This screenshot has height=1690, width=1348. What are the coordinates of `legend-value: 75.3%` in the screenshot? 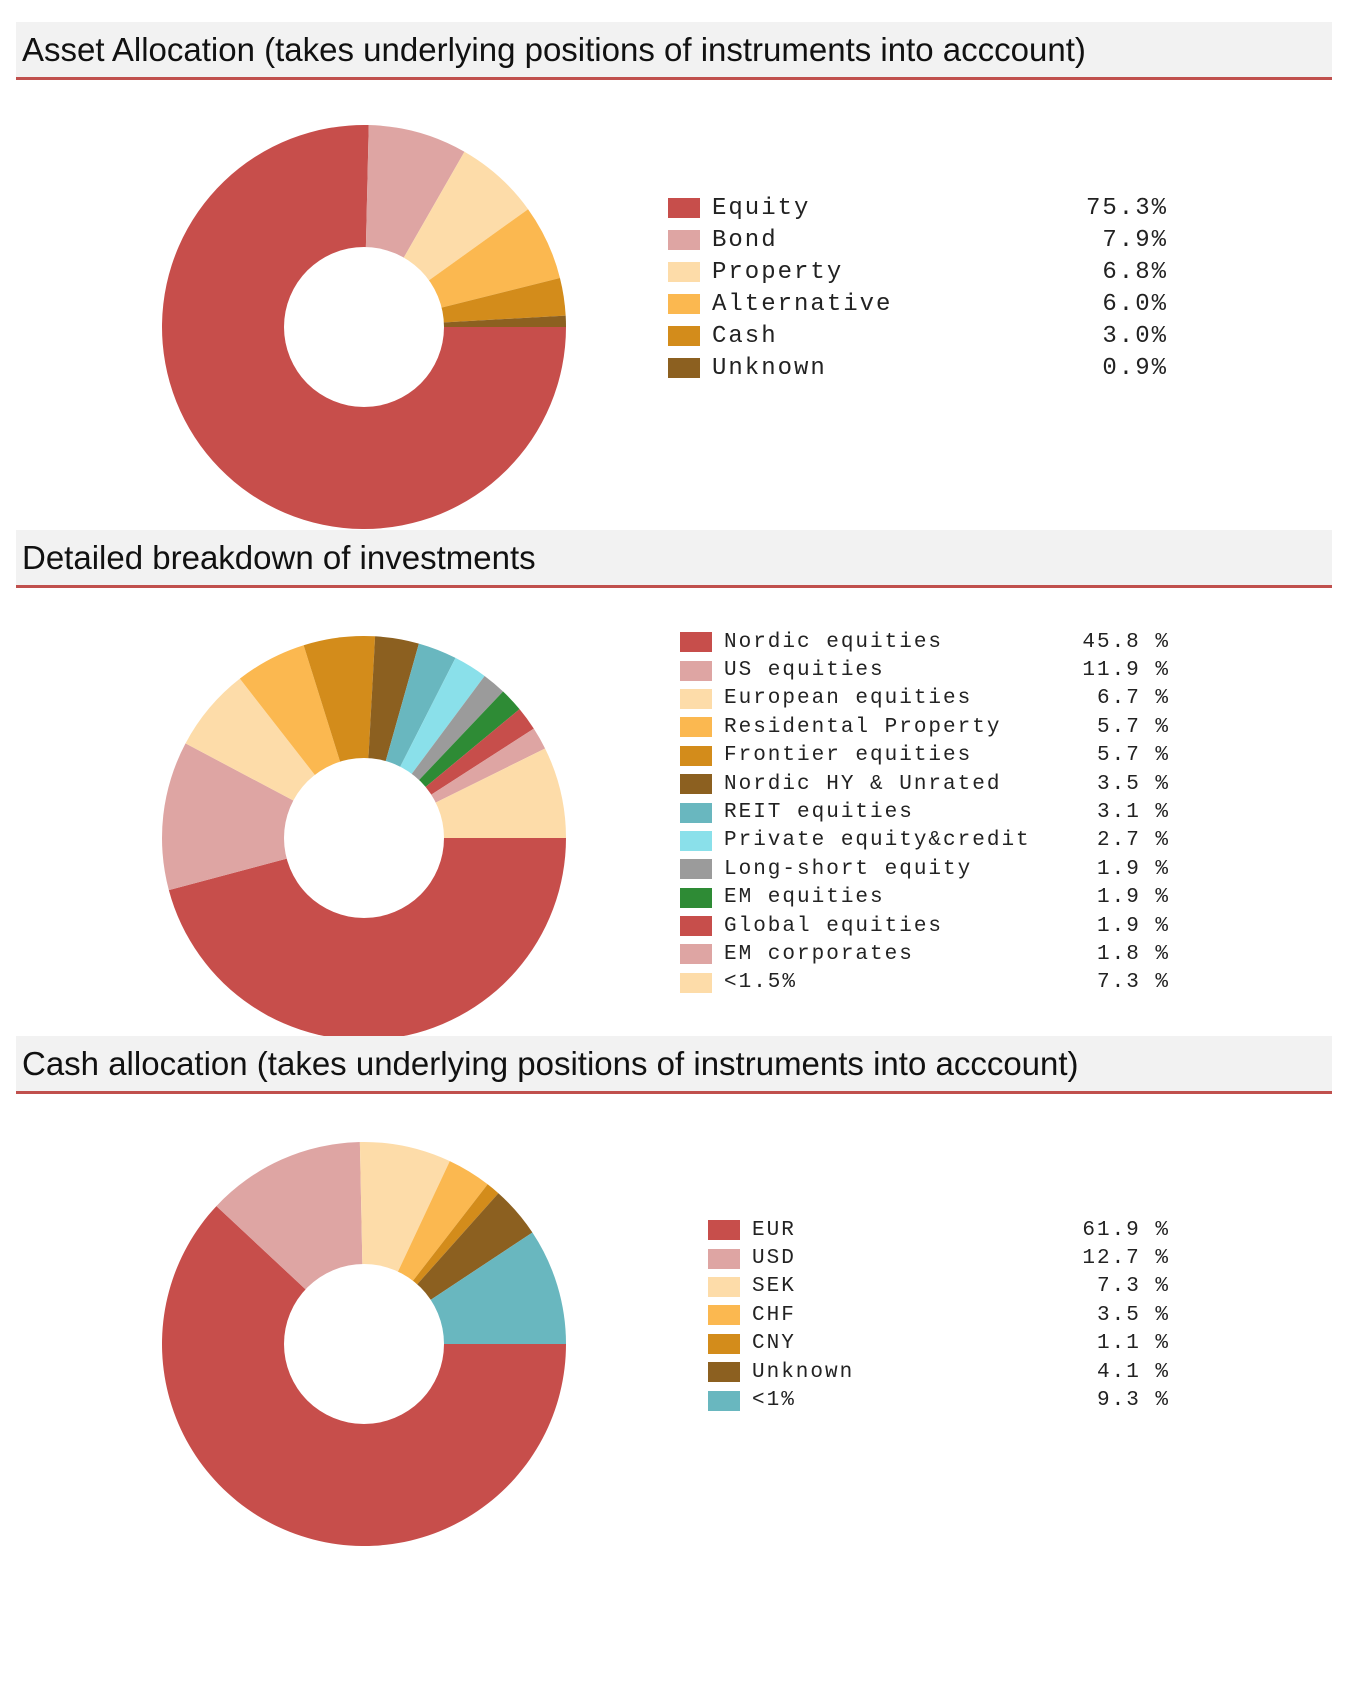 It's located at (1126, 208).